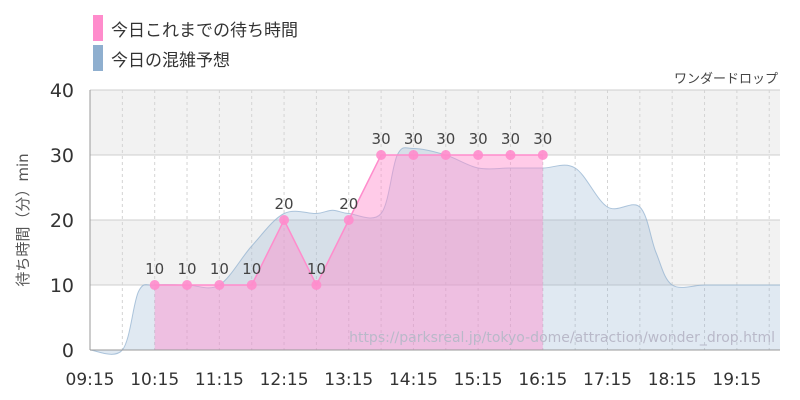 This screenshot has width=800, height=400. I want to click on x-tick-label: 14:15, so click(413, 380).